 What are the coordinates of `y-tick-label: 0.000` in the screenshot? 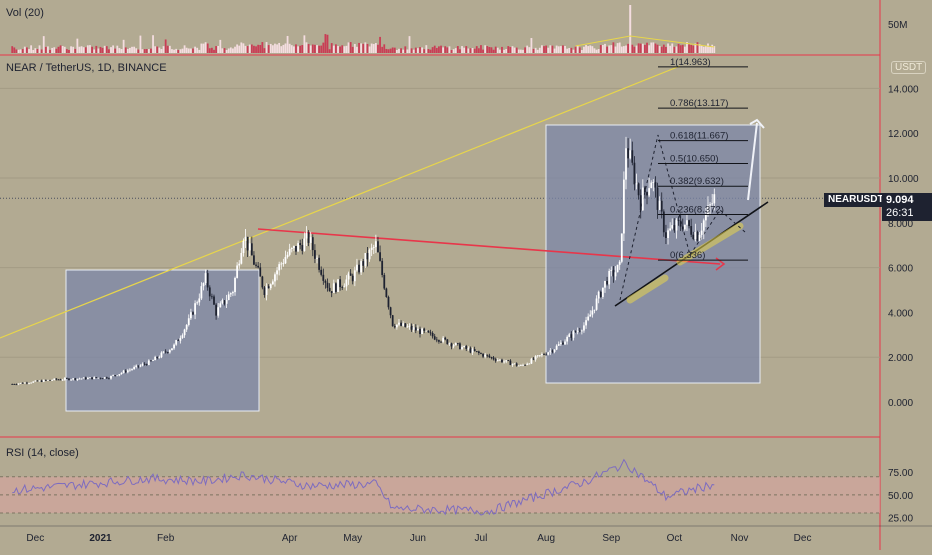 It's located at (900, 403).